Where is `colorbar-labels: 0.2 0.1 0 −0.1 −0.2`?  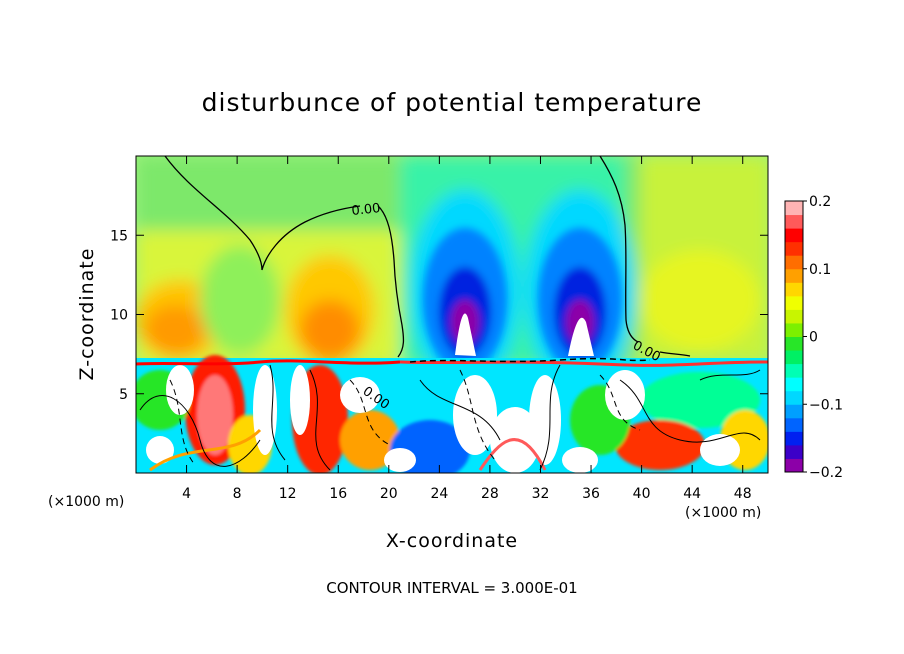 colorbar-labels: 0.2 0.1 0 −0.1 −0.2 is located at coordinates (823, 337).